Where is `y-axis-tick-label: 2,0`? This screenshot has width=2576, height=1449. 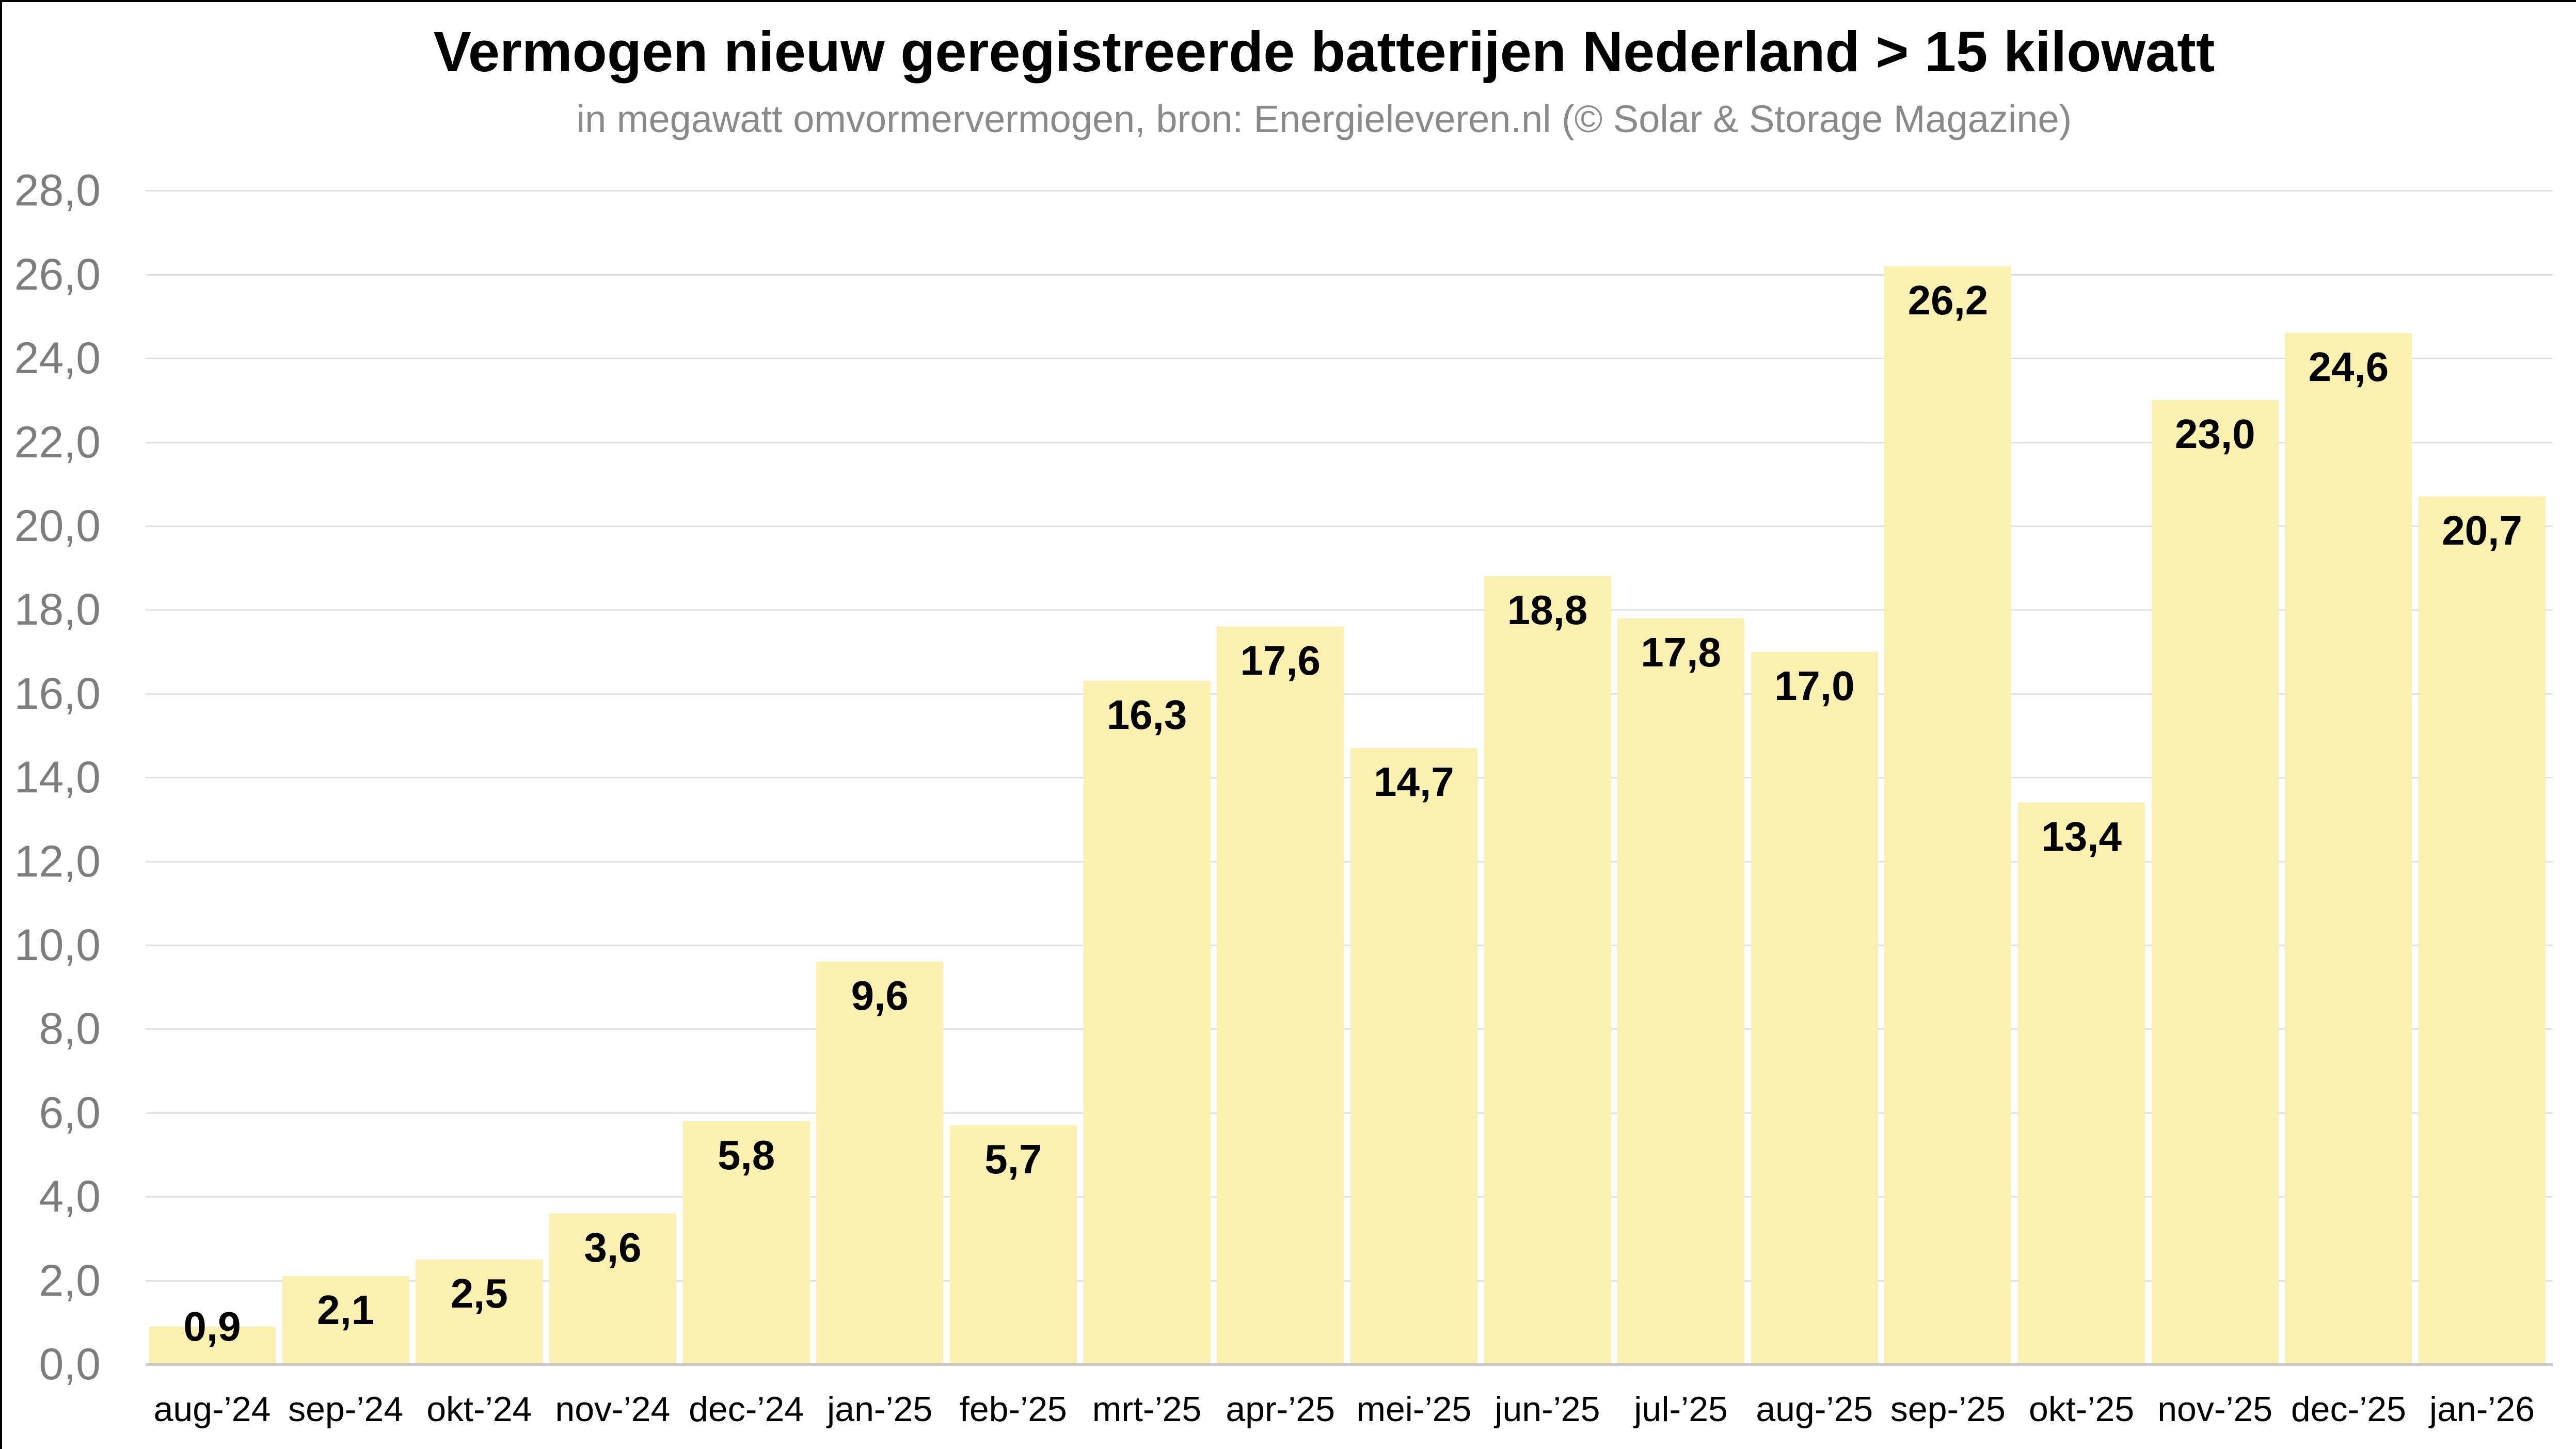 y-axis-tick-label: 2,0 is located at coordinates (70, 1280).